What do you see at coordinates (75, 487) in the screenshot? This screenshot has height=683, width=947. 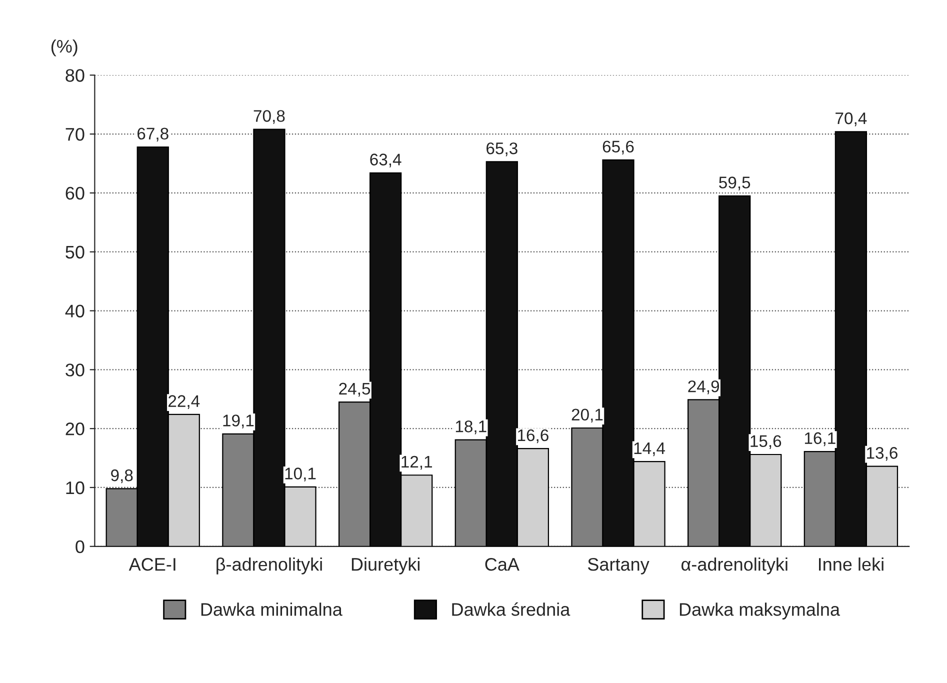 I see `y-tick-label: 10` at bounding box center [75, 487].